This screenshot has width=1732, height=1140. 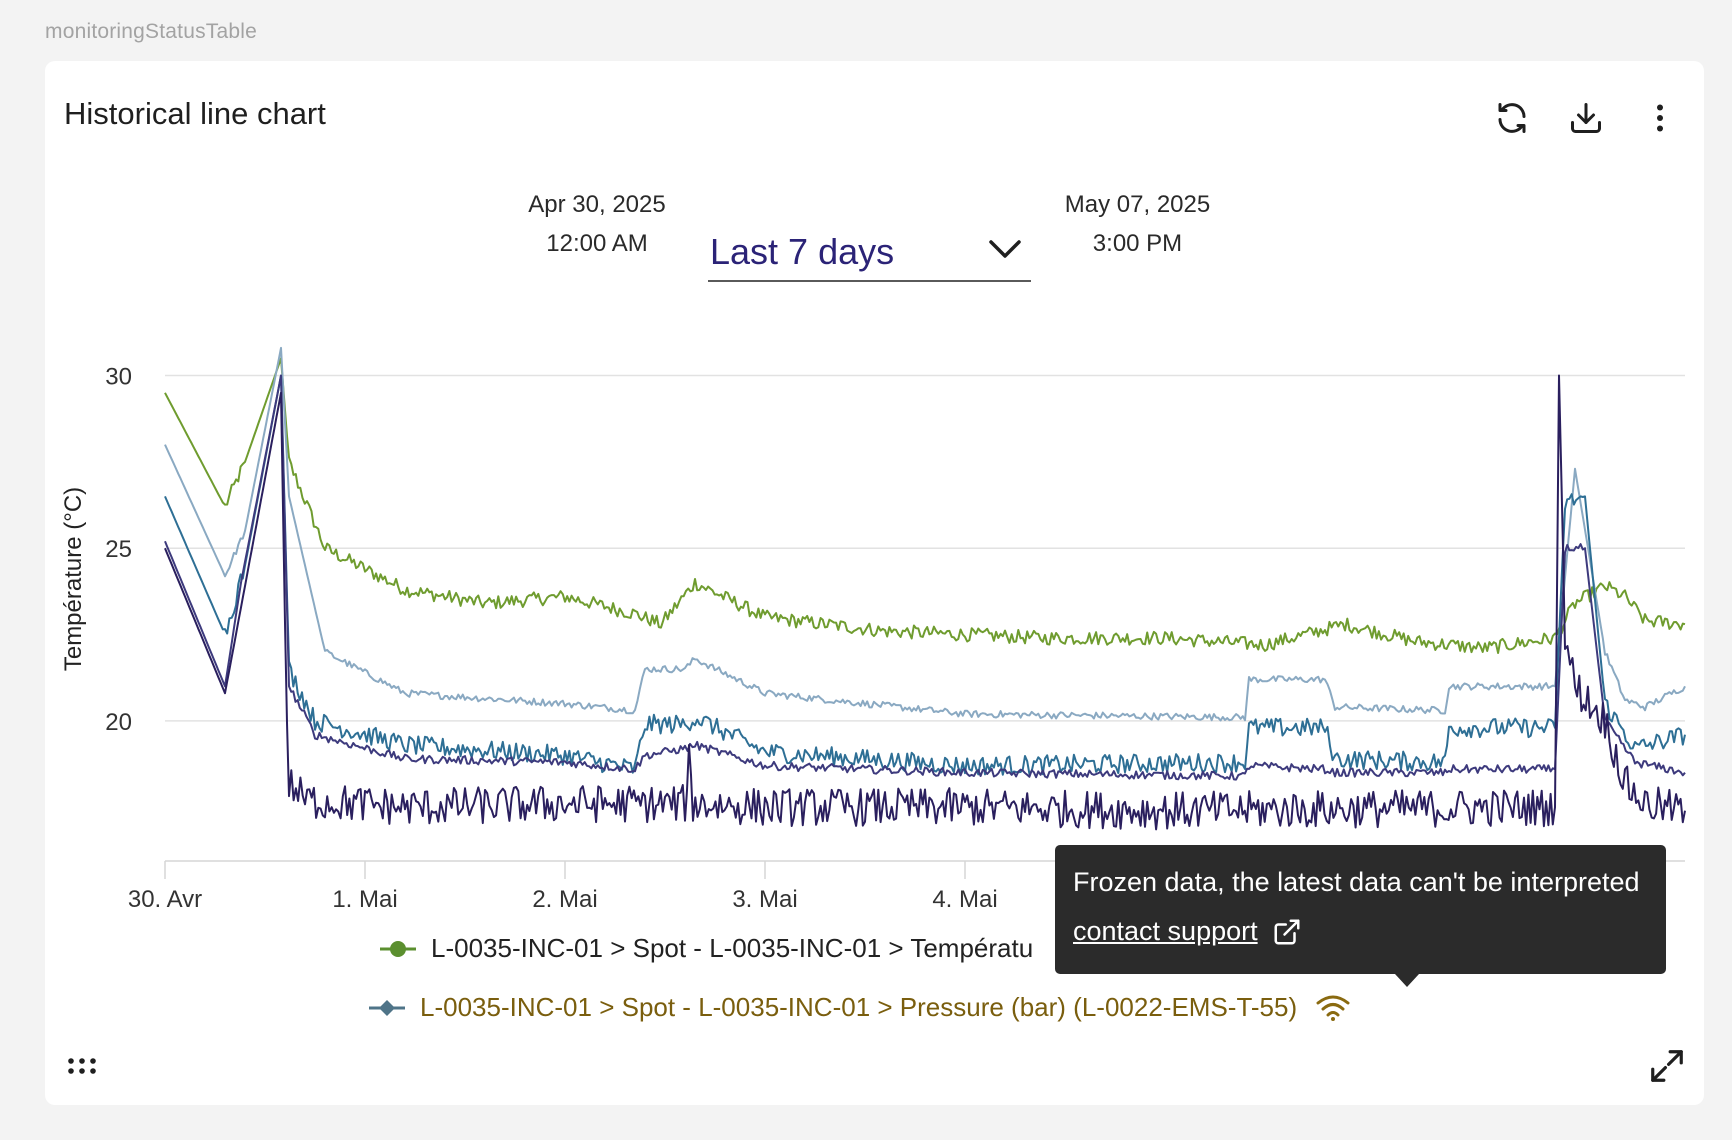 I want to click on contact-support-link: contact support, so click(x=1187, y=931).